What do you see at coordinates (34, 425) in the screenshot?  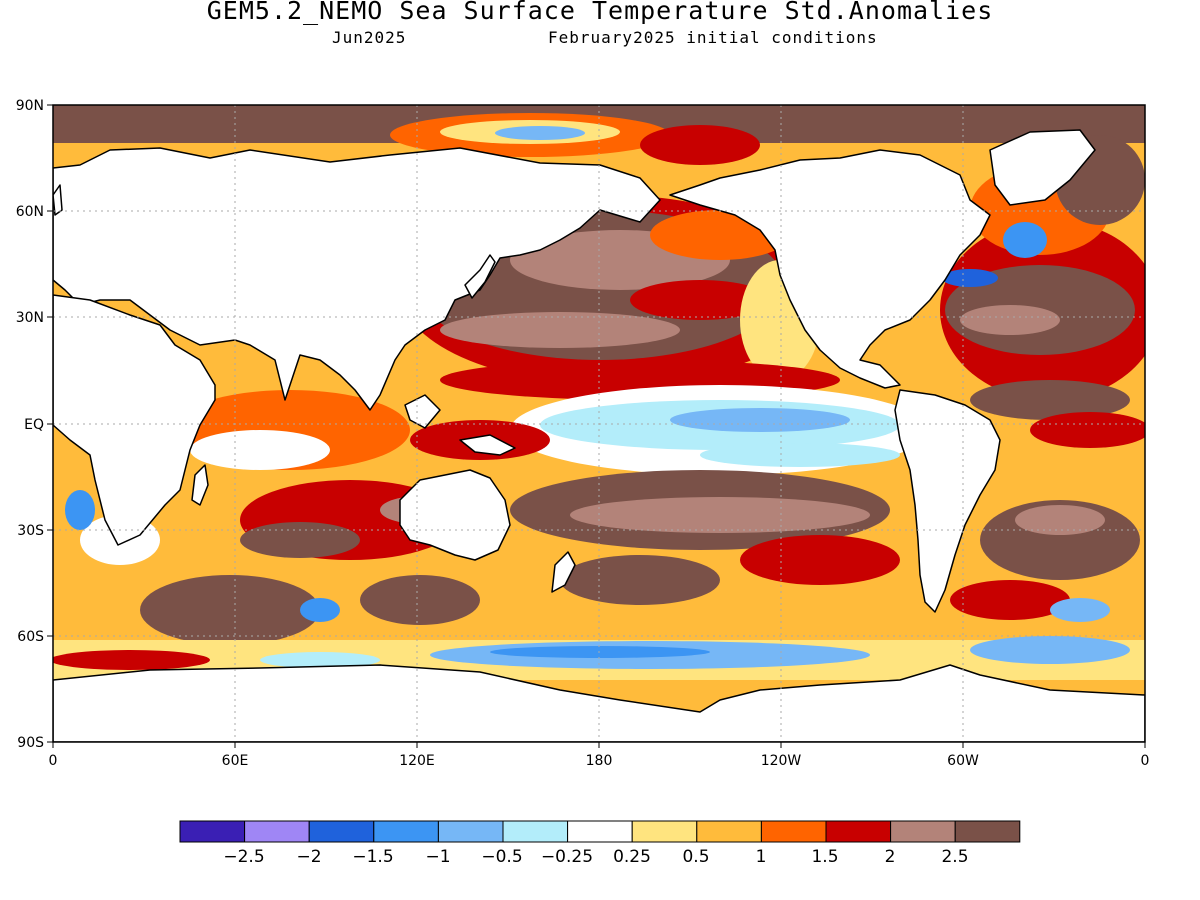 I see `lat-label: EQ` at bounding box center [34, 425].